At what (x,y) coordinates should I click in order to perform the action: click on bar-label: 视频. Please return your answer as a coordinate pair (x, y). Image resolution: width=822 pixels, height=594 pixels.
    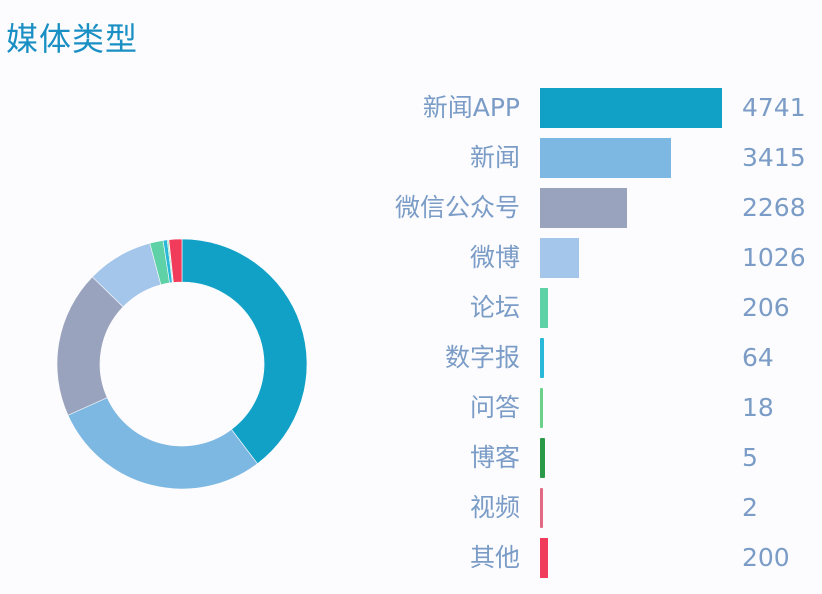
    Looking at the image, I should click on (494, 507).